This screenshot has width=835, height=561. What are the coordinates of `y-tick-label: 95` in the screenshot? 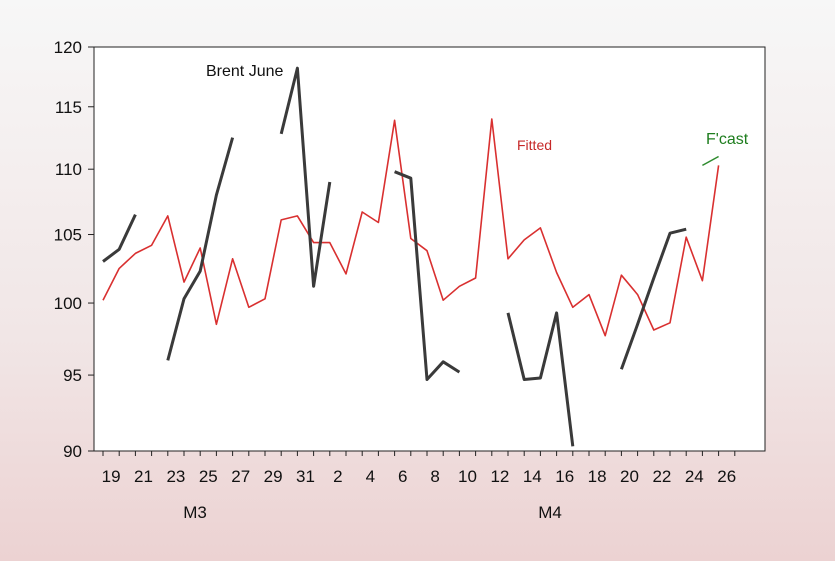 It's located at (72, 375).